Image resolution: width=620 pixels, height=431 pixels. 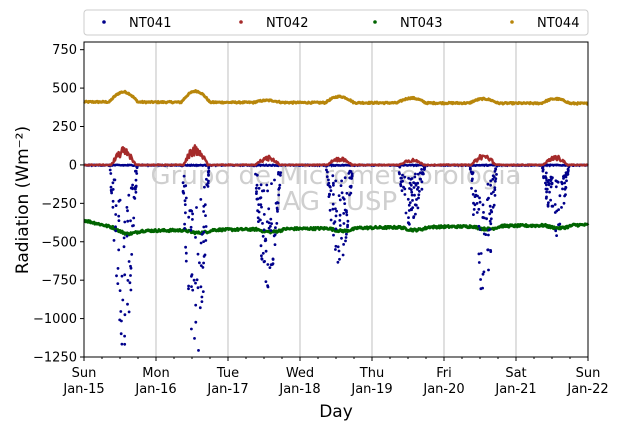 I want to click on y-tick-label-3: −500, so click(x=59, y=242).